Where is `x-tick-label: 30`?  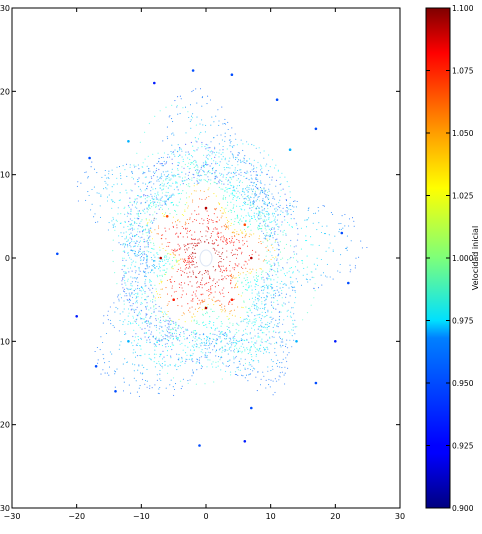
x-tick-label: 30 is located at coordinates (400, 516).